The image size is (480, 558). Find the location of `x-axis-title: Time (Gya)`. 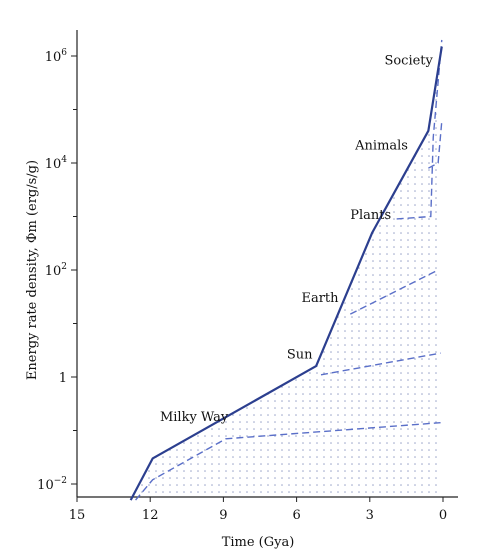

x-axis-title: Time (Gya) is located at coordinates (258, 542).